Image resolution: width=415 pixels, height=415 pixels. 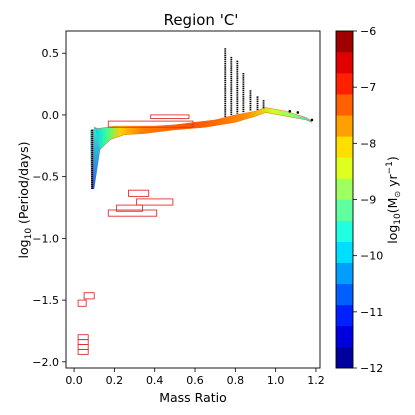 I want to click on y-tick-label: 0.0, so click(x=51, y=115).